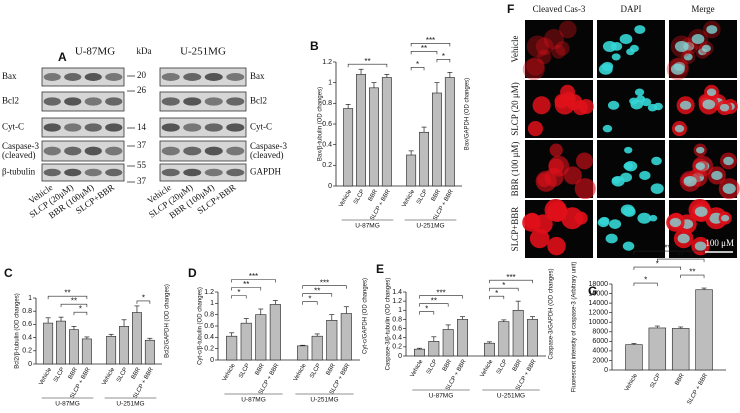 This screenshot has height=413, width=740. What do you see at coordinates (657, 264) in the screenshot?
I see `significance-label: *` at bounding box center [657, 264].